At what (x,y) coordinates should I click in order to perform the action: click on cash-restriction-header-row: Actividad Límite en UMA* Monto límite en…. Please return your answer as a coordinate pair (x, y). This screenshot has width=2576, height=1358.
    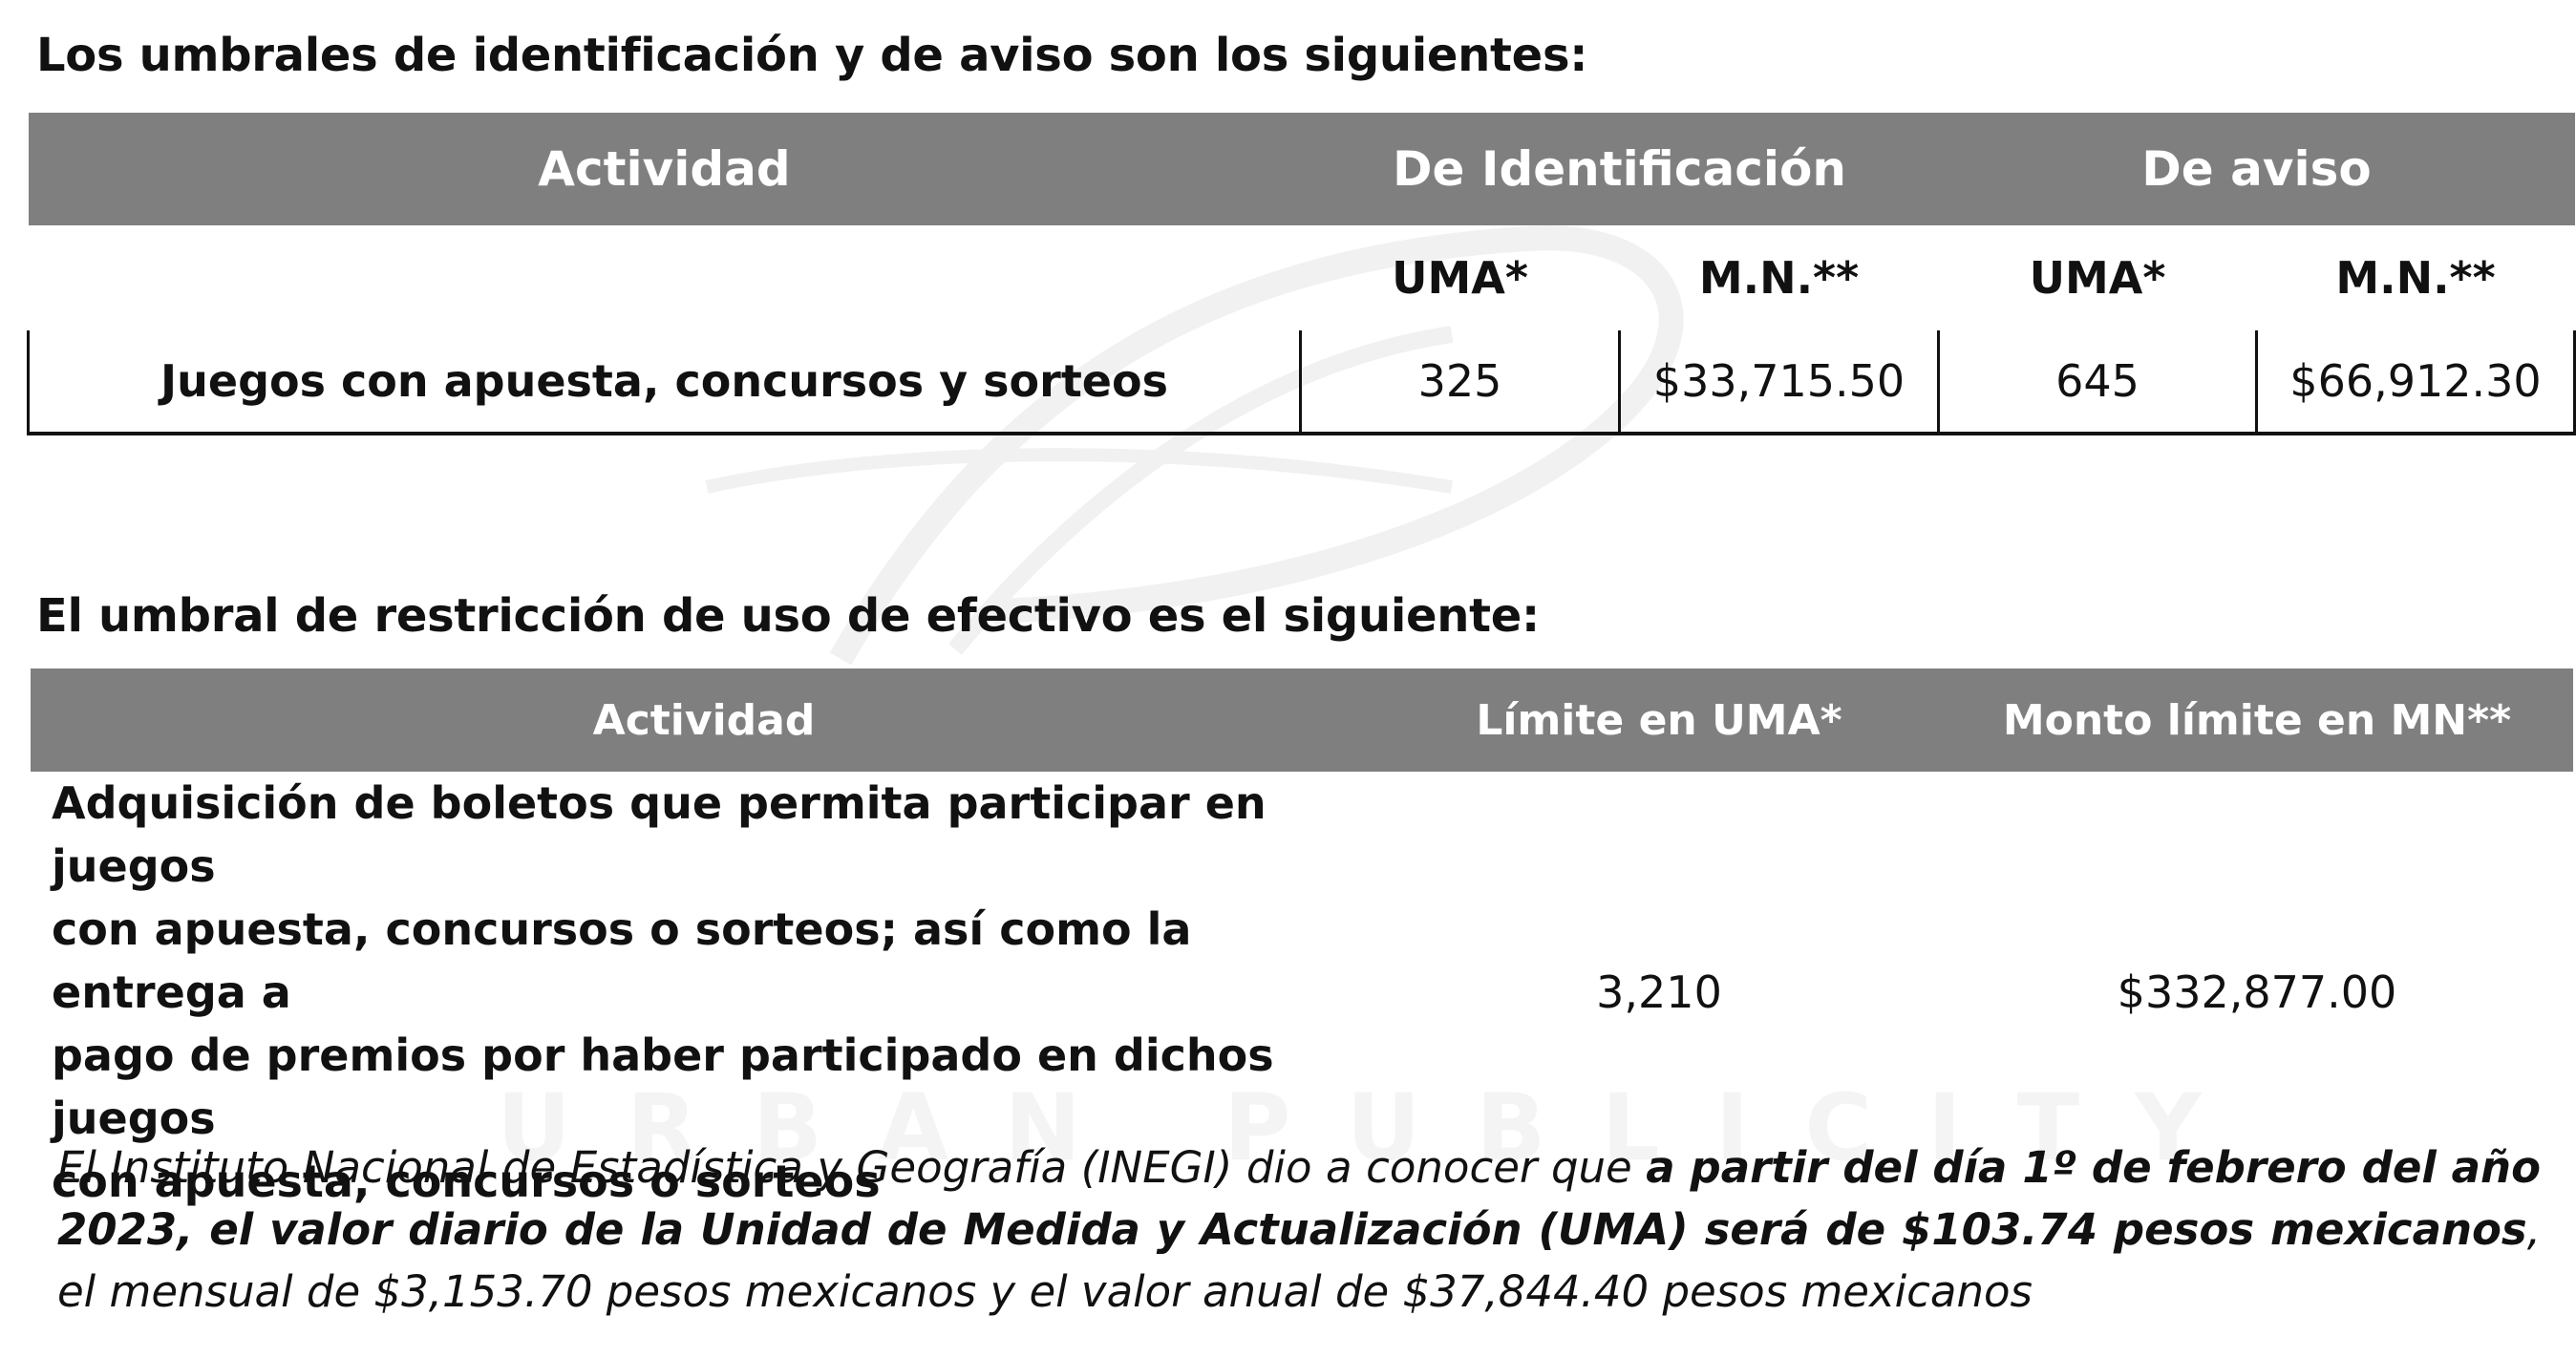
    Looking at the image, I should click on (1302, 720).